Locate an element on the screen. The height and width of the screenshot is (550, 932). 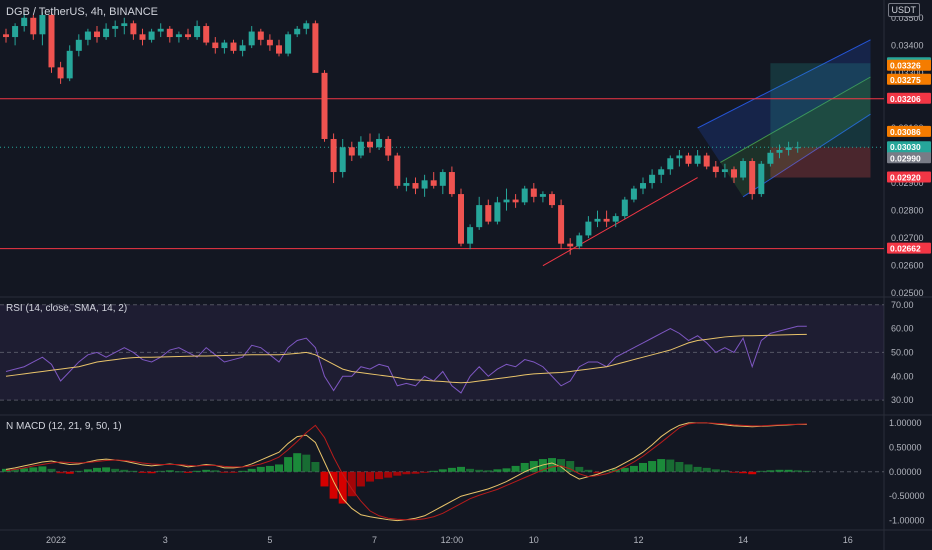
time-tick-label: 12:00 is located at coordinates (452, 540).